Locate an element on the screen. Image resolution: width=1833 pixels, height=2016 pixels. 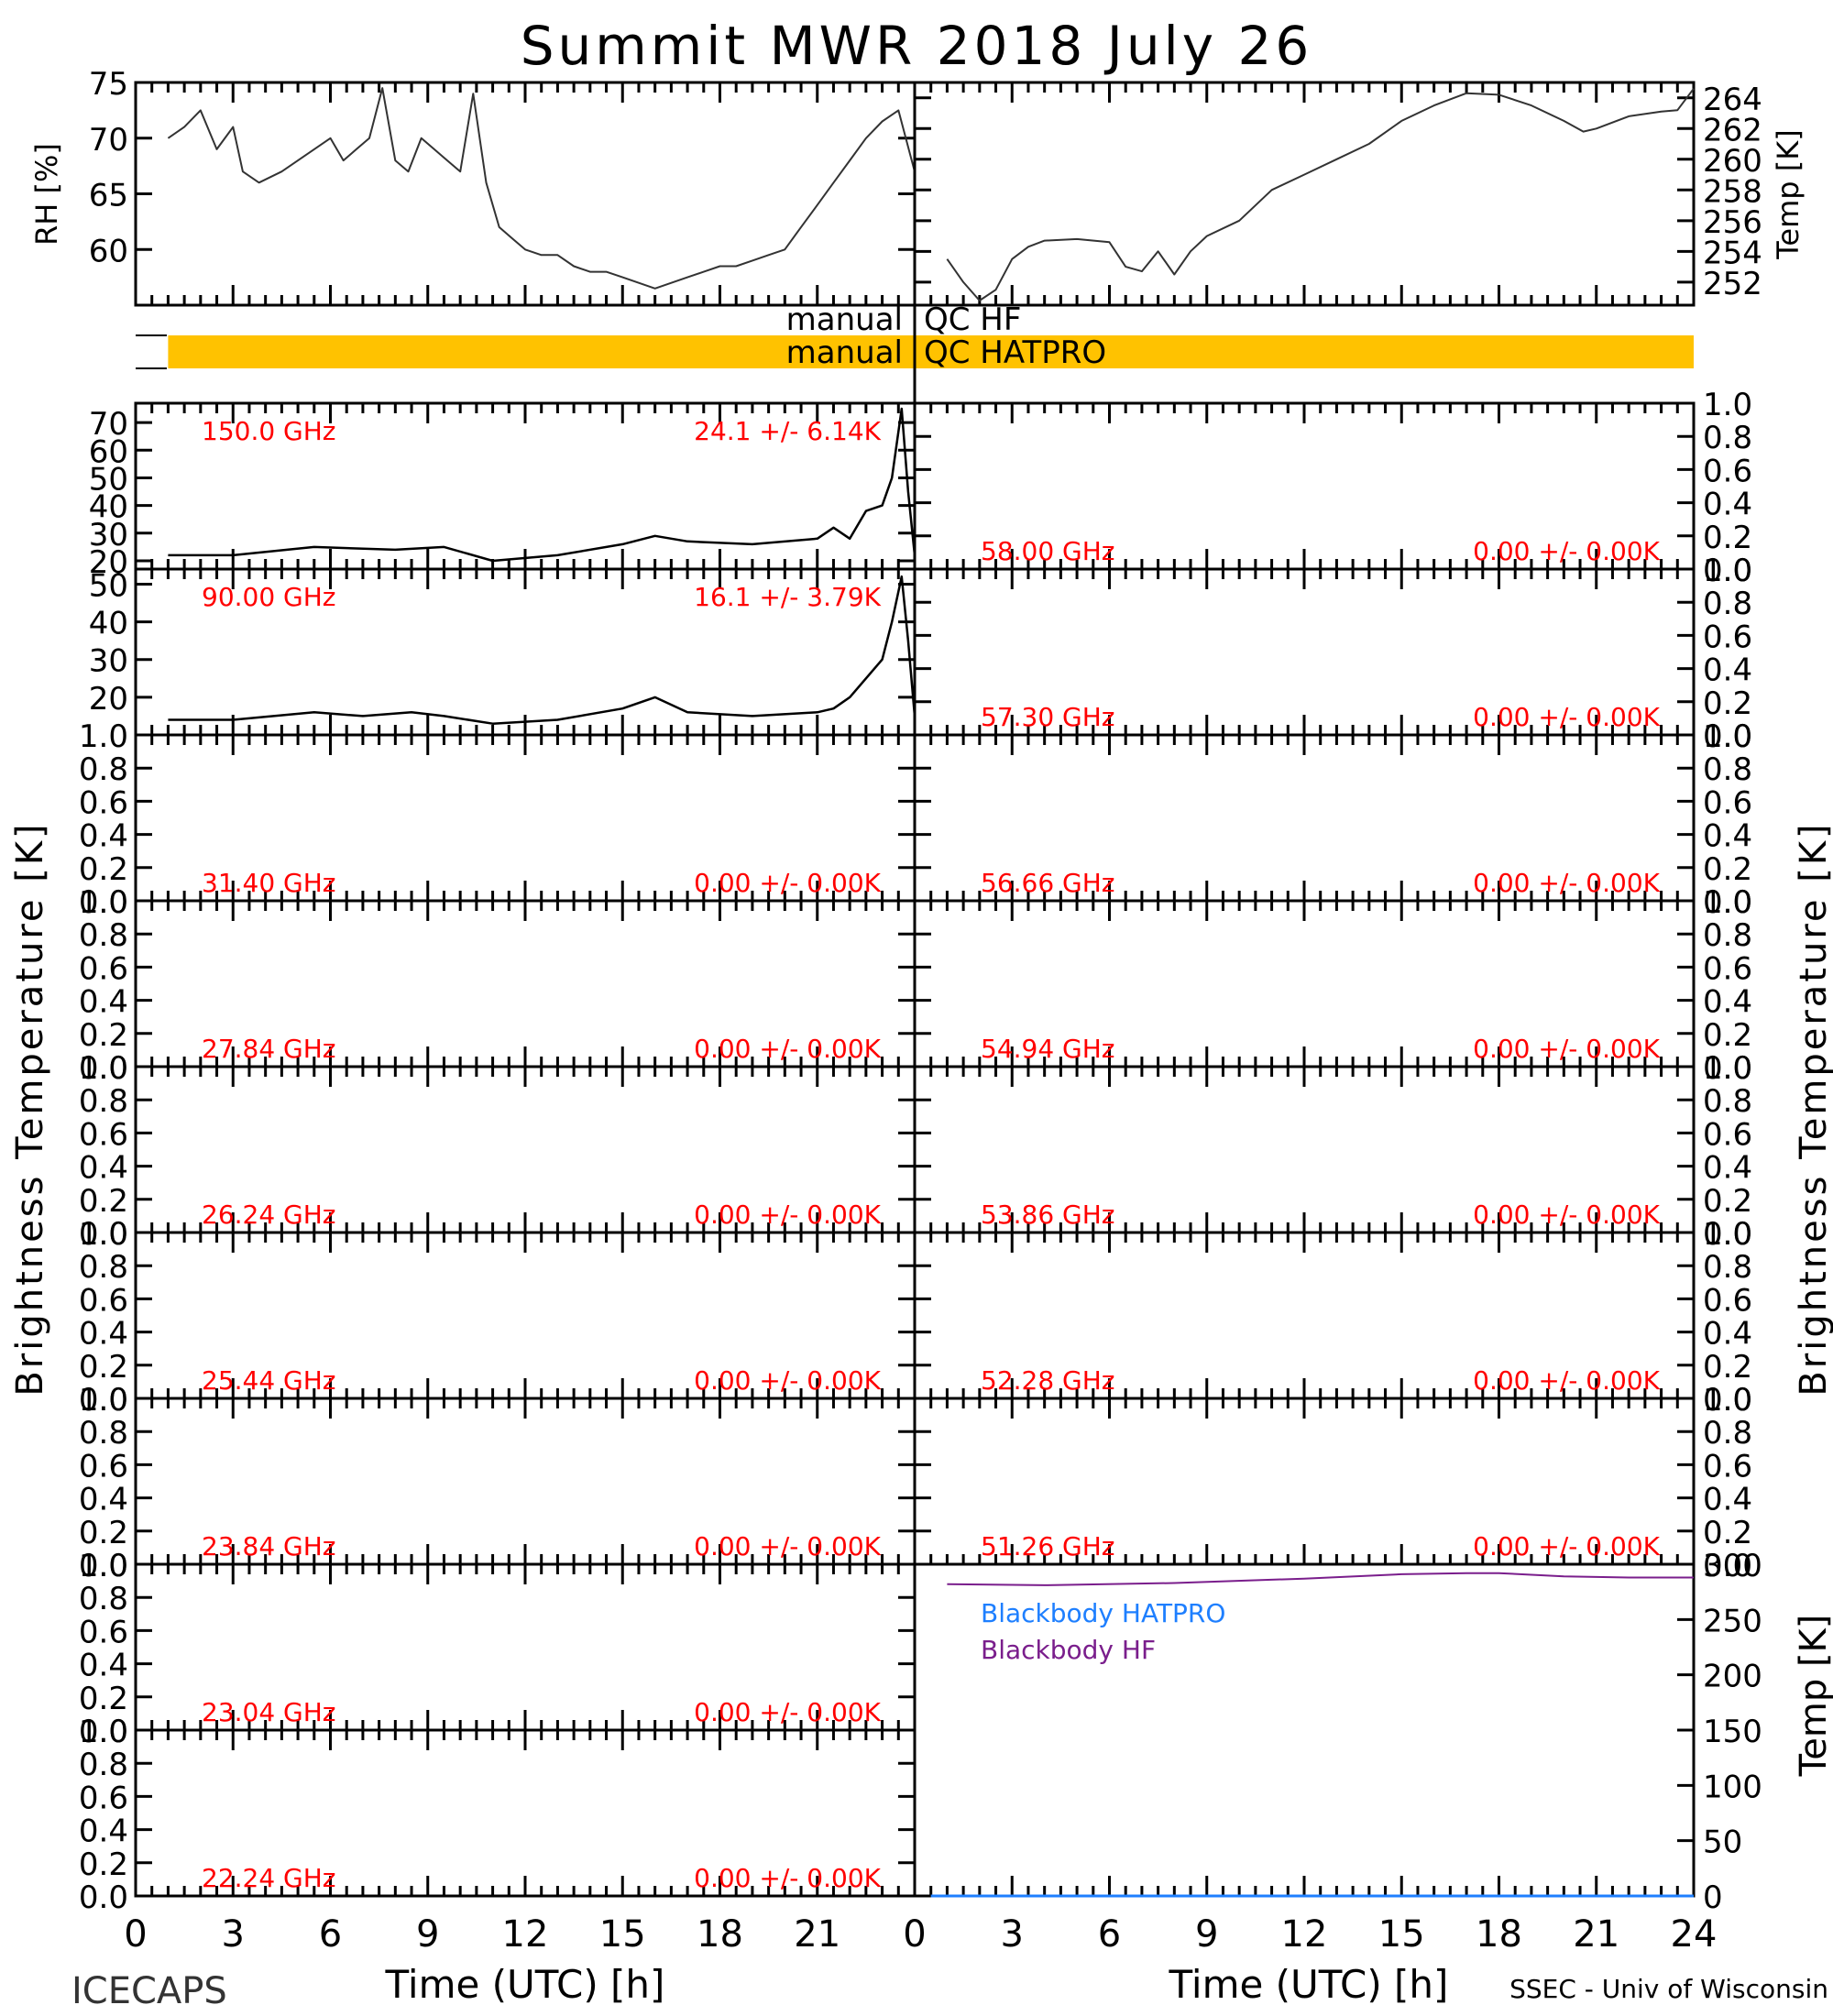
qc-hatpro-bar is located at coordinates (931, 351).